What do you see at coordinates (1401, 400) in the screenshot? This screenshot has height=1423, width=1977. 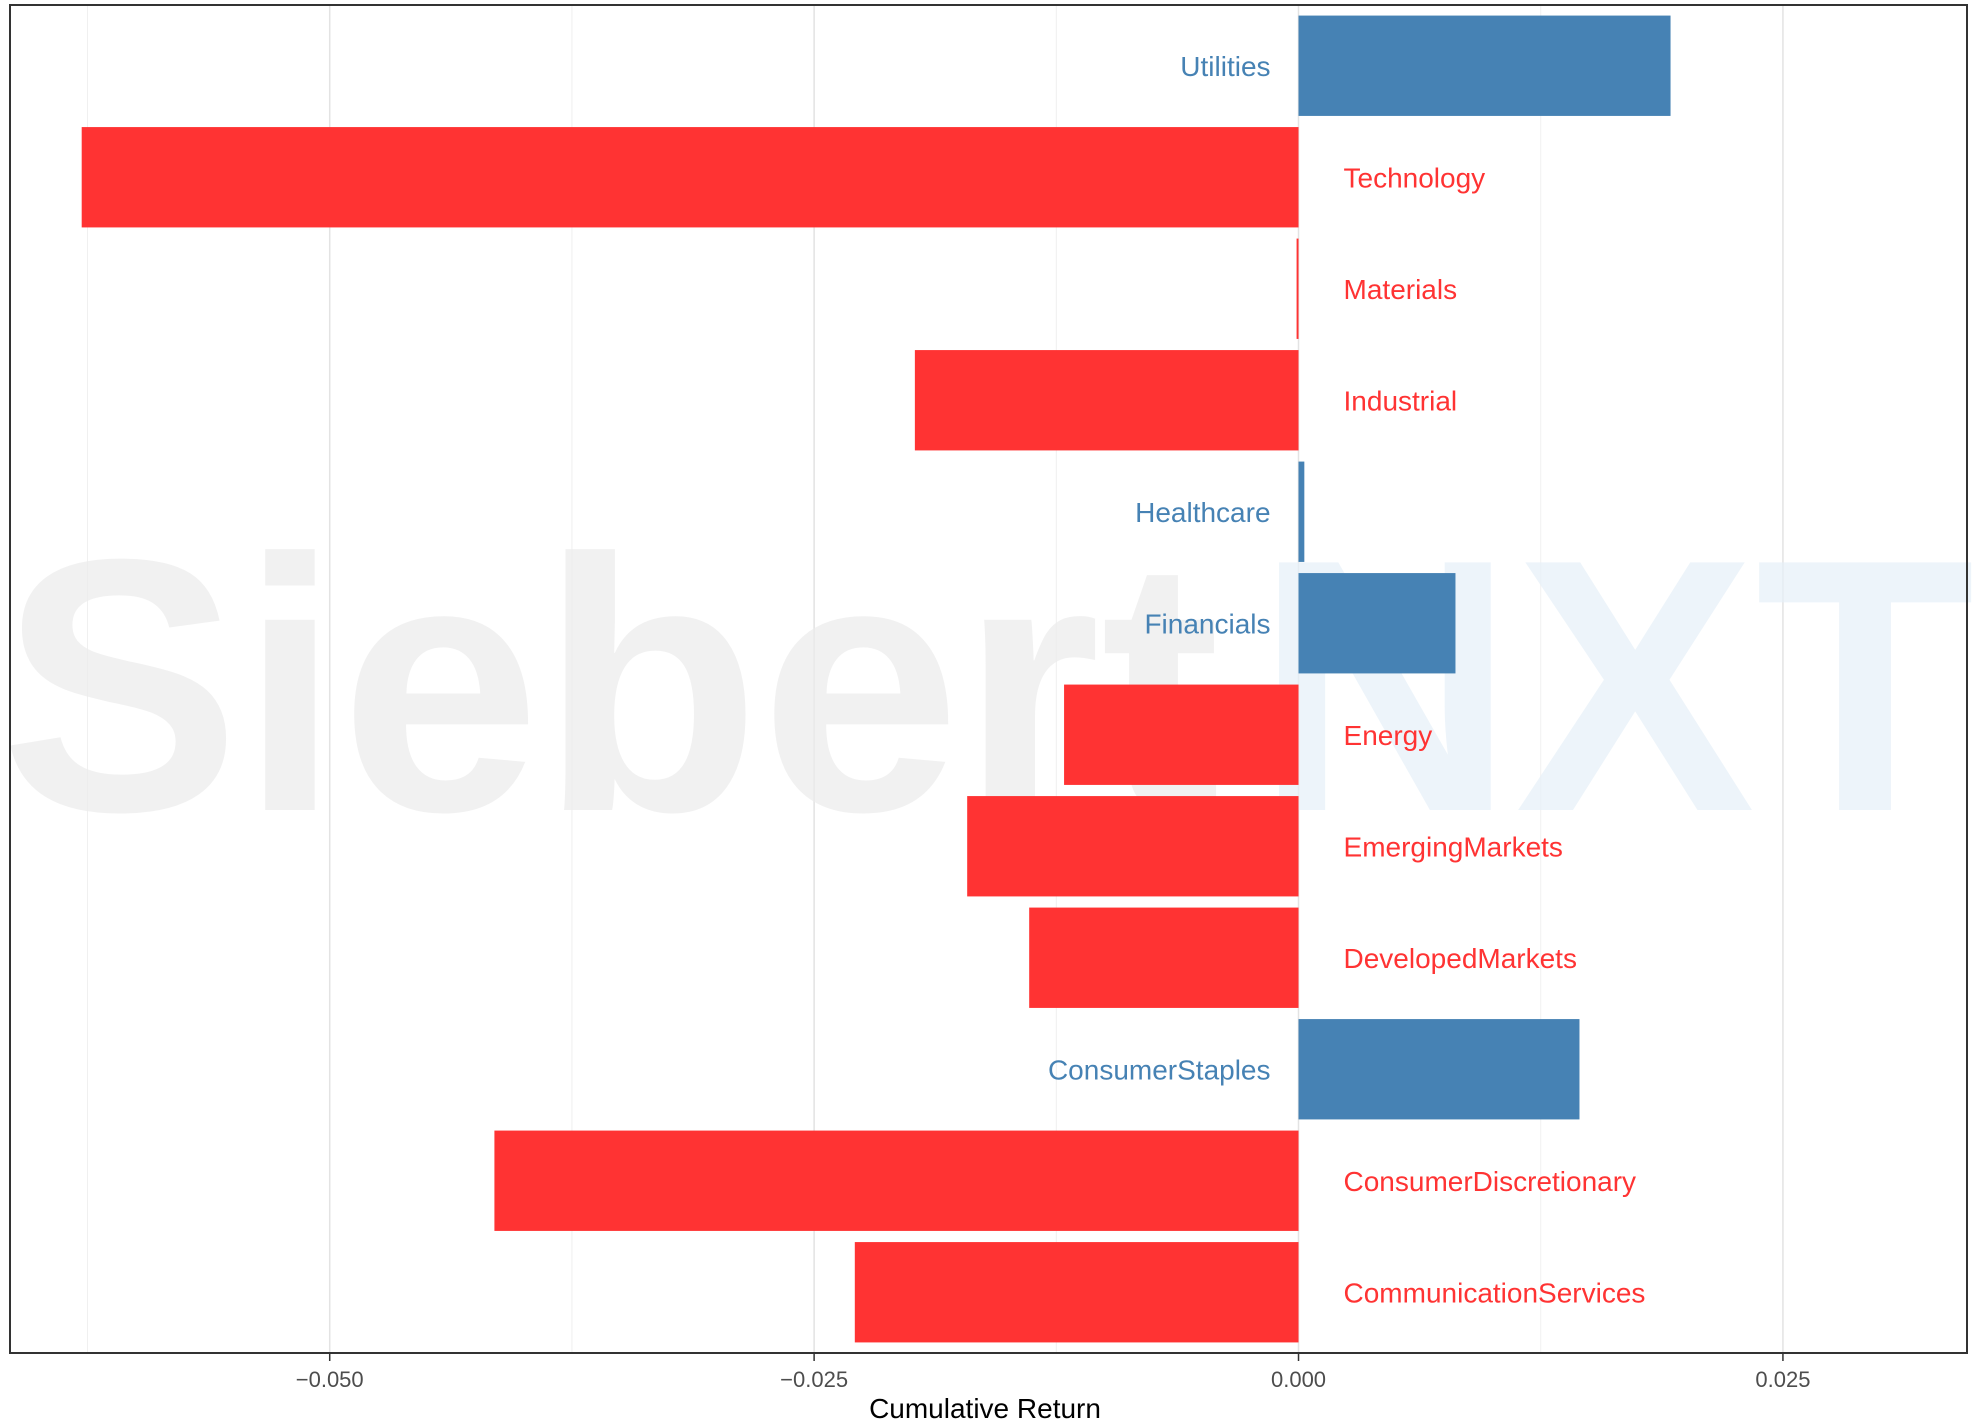 I see `bar-label-industrial: Industrial` at bounding box center [1401, 400].